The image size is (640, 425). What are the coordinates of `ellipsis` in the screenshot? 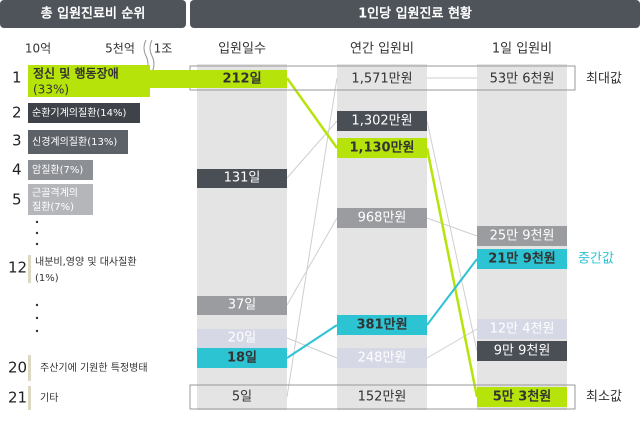 It's located at (37, 276).